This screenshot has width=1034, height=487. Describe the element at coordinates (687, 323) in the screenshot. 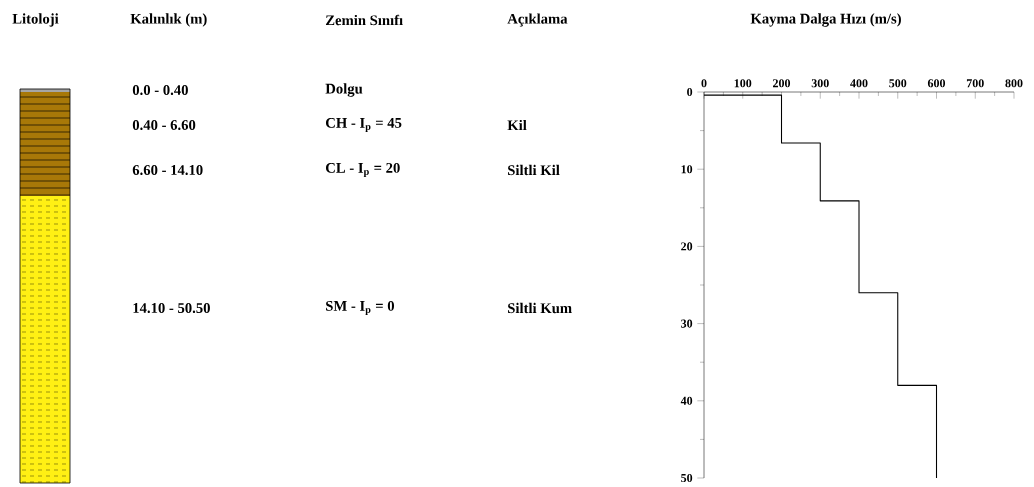

I see `y-tick-label: 30` at that location.